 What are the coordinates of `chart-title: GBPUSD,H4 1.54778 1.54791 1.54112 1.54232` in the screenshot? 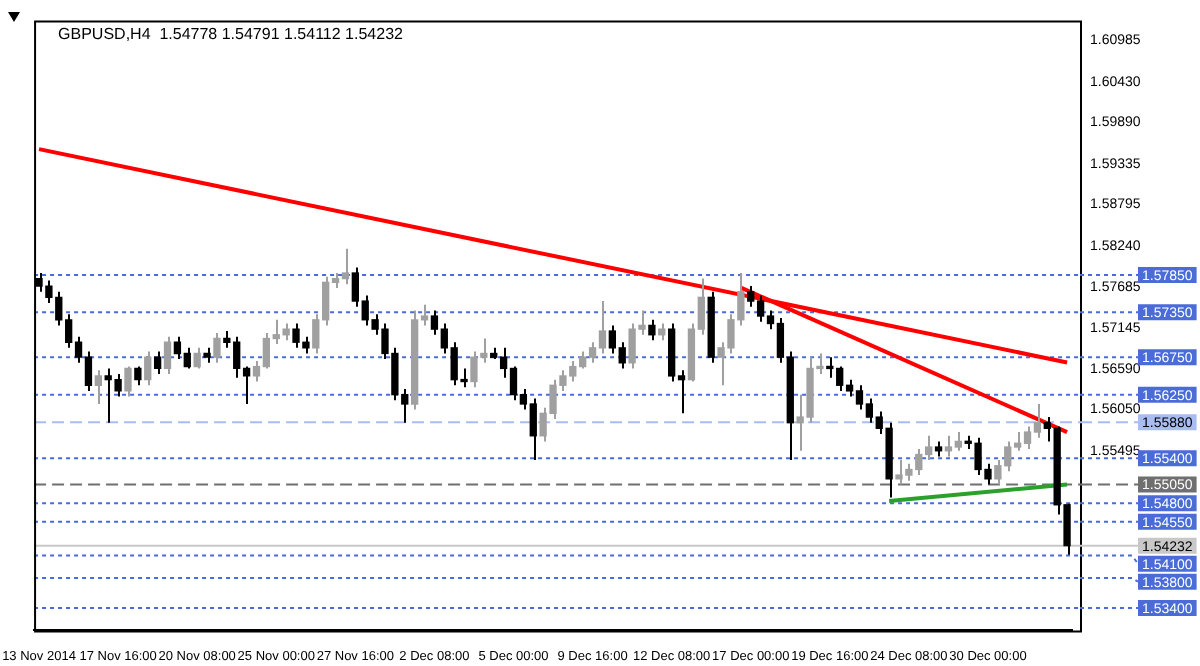 It's located at (231, 33).